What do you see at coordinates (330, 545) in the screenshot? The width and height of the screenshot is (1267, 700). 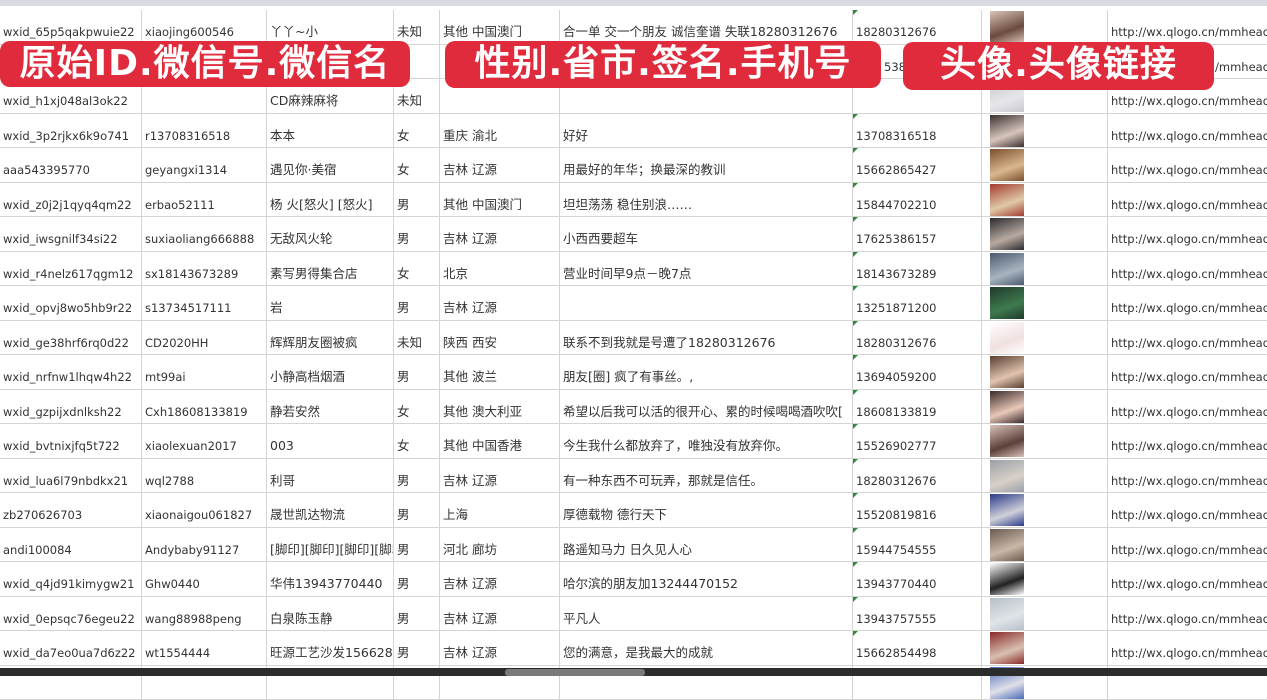 I see `cell-wechat-name: [脚印][脚印][脚印][脚印]` at bounding box center [330, 545].